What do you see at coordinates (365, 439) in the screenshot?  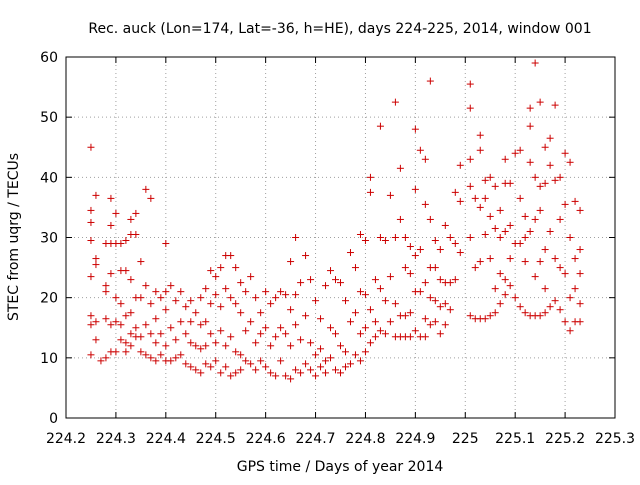 I see `x-tick-label: 224.8` at bounding box center [365, 439].